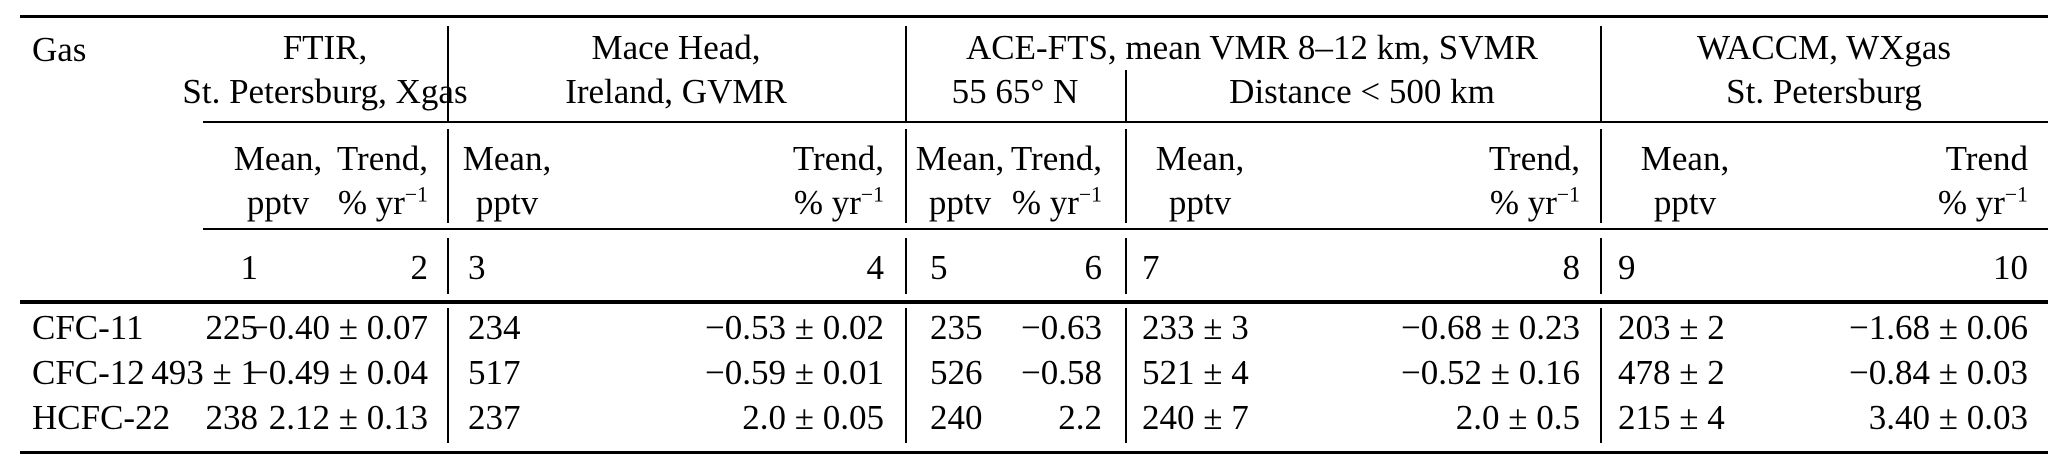 The width and height of the screenshot is (2067, 474). I want to click on cell-value: 238, so click(232, 417).